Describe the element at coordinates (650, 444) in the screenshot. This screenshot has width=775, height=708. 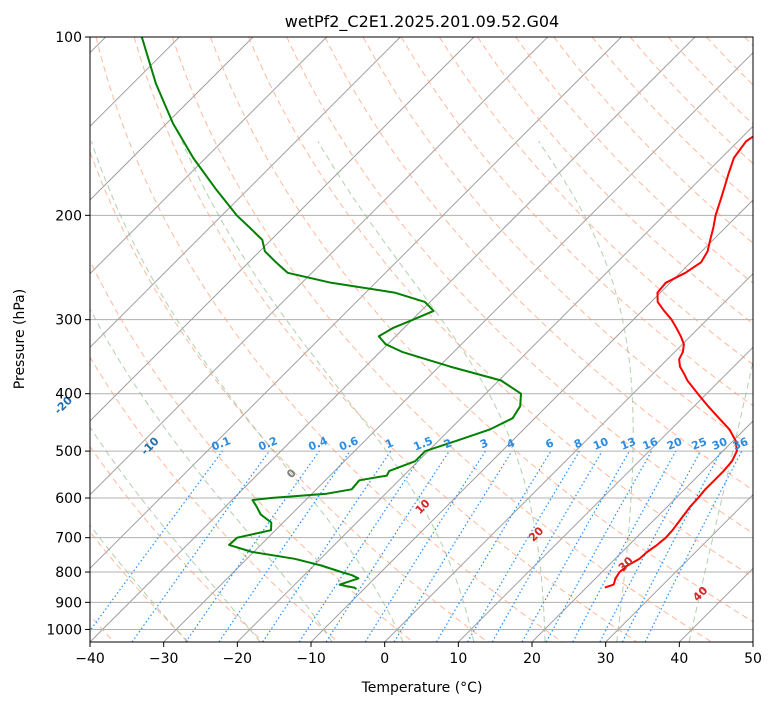
I see `mixing-ratio-label: 16` at that location.